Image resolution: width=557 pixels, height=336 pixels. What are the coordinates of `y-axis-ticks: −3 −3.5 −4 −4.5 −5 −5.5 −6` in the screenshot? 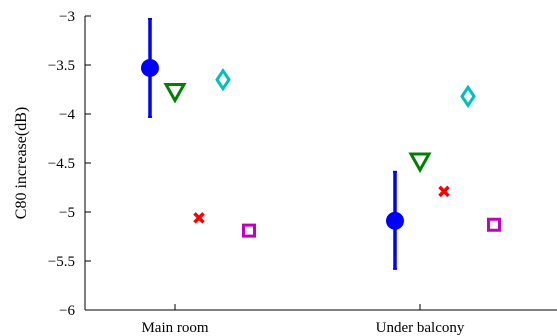 It's located at (69, 164).